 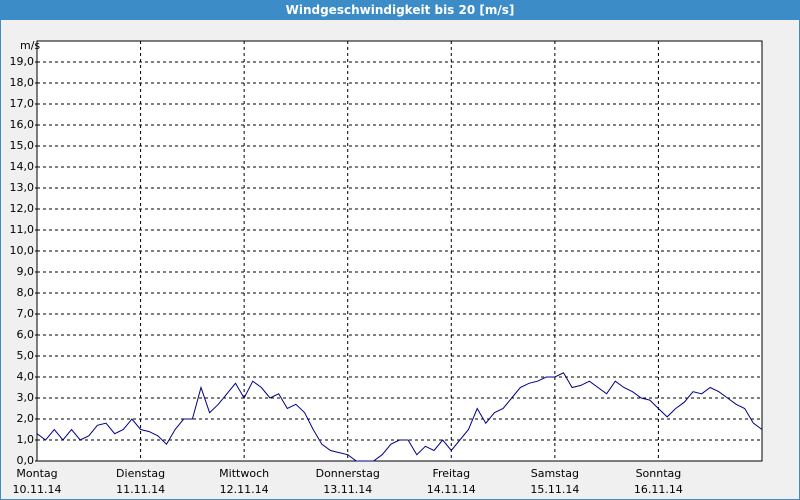 I want to click on y-tick-label: 11,0, so click(x=22, y=229).